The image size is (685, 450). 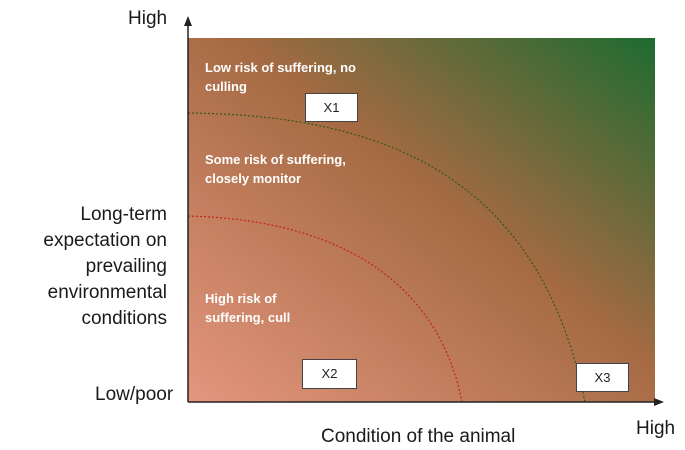 What do you see at coordinates (418, 436) in the screenshot?
I see `x-axis-title: Condition of the animal` at bounding box center [418, 436].